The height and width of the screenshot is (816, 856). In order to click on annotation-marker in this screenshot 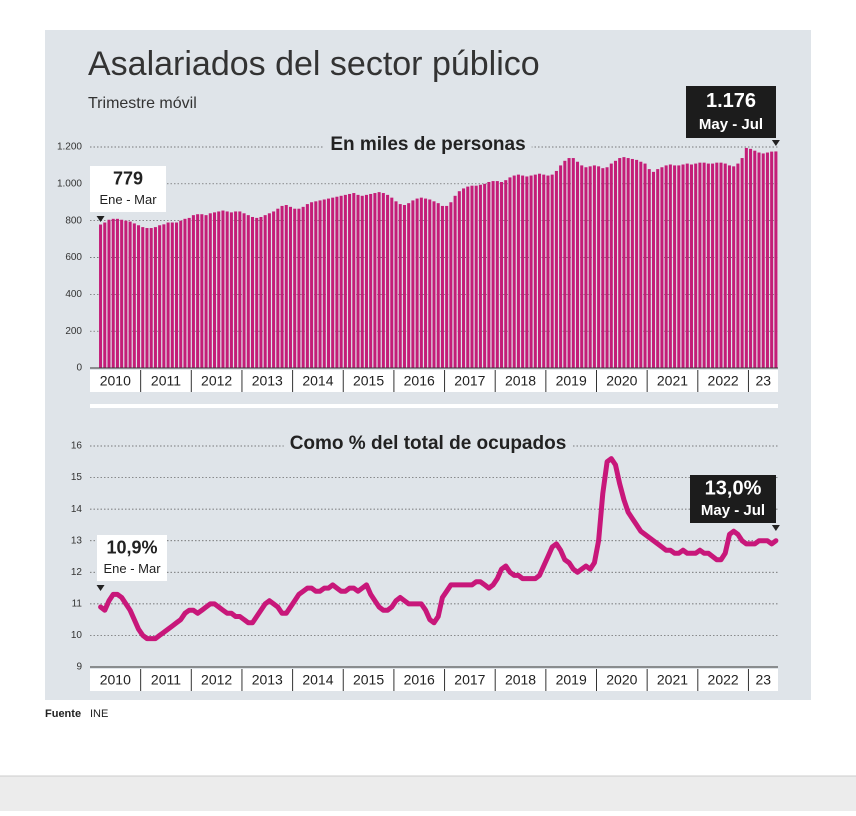, I will do `click(775, 528)`.